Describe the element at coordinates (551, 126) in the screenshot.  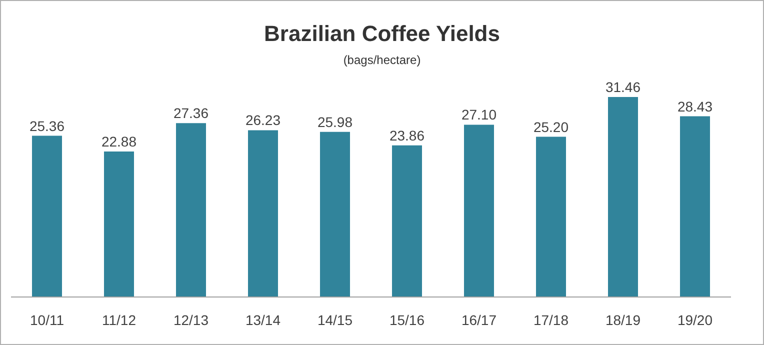
I see `data-label: 25.20` at that location.